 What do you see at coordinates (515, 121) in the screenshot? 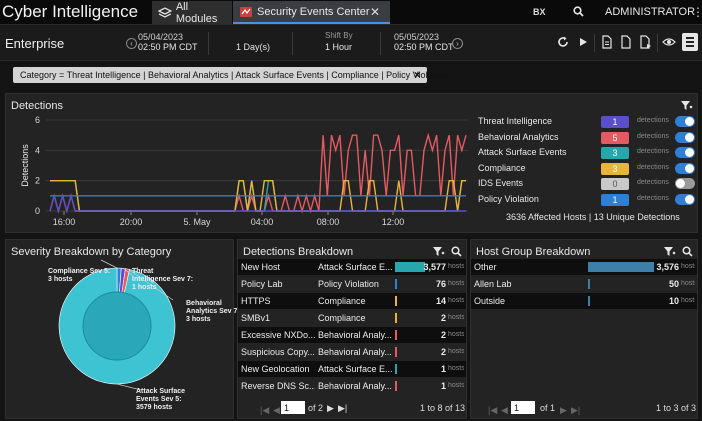
I see `legend-label: Threat Intelligence` at bounding box center [515, 121].